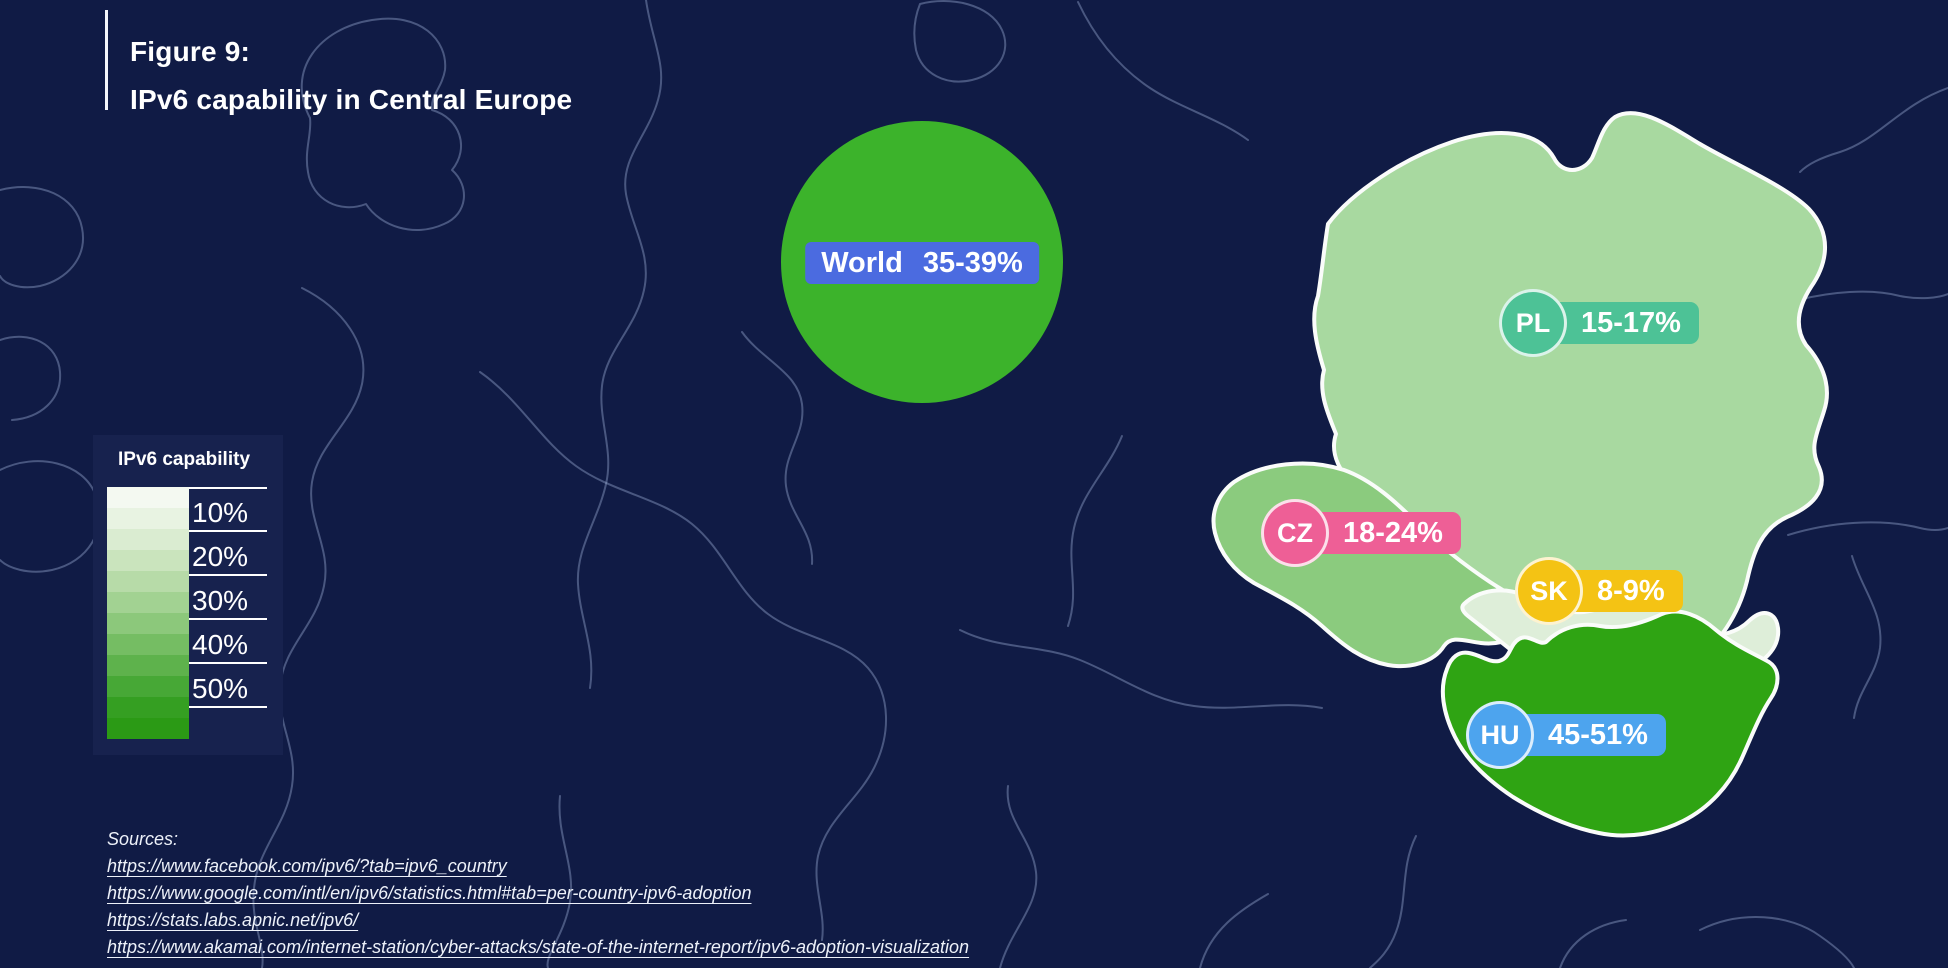 This screenshot has width=1948, height=968. I want to click on country-value-hu: 45-51%, so click(1598, 734).